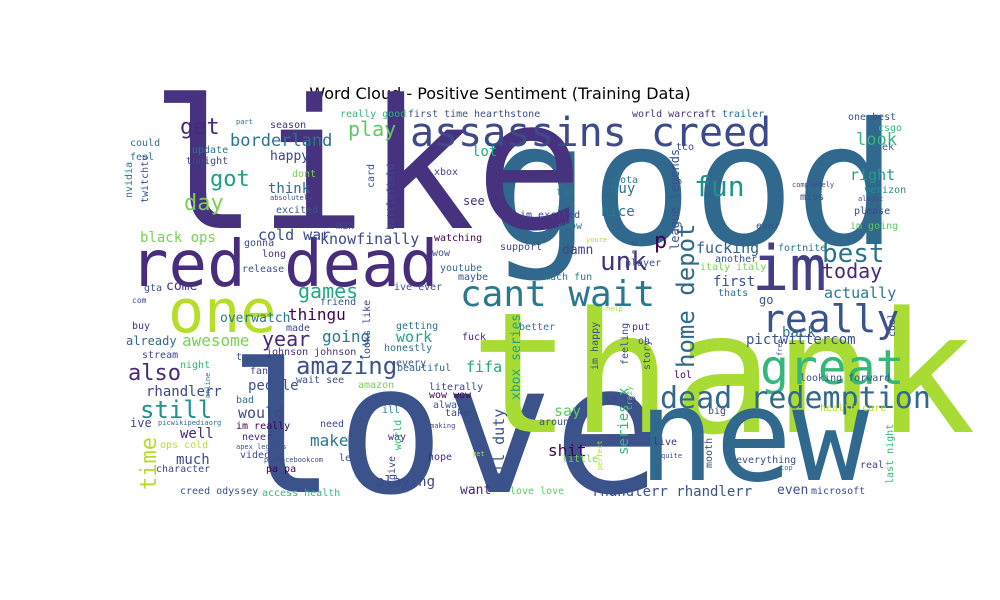  Describe the element at coordinates (736, 259) in the screenshot. I see `word-another: another` at that location.